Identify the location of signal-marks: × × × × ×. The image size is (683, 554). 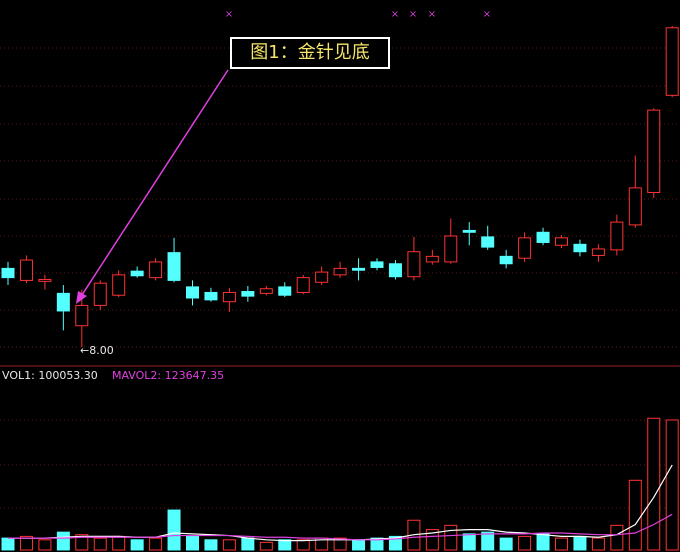
(358, 14).